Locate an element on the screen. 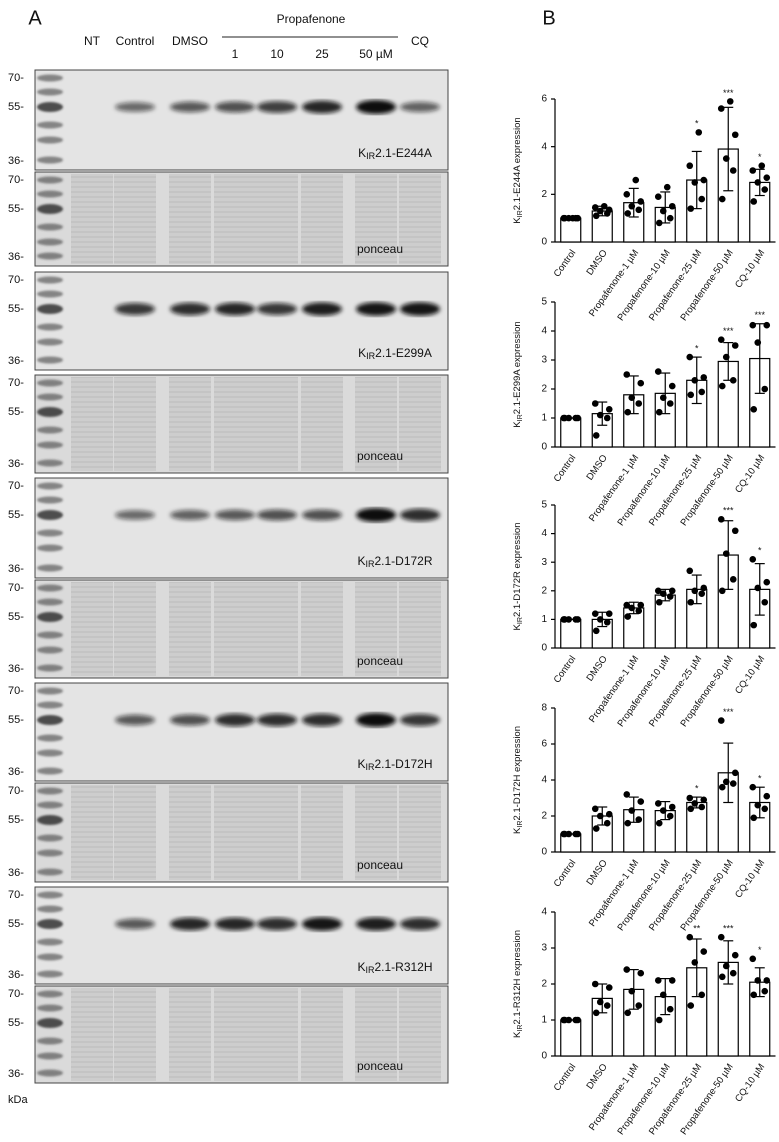 Image resolution: width=779 pixels, height=1142 pixels. x-tick-label: Control is located at coordinates (565, 669).